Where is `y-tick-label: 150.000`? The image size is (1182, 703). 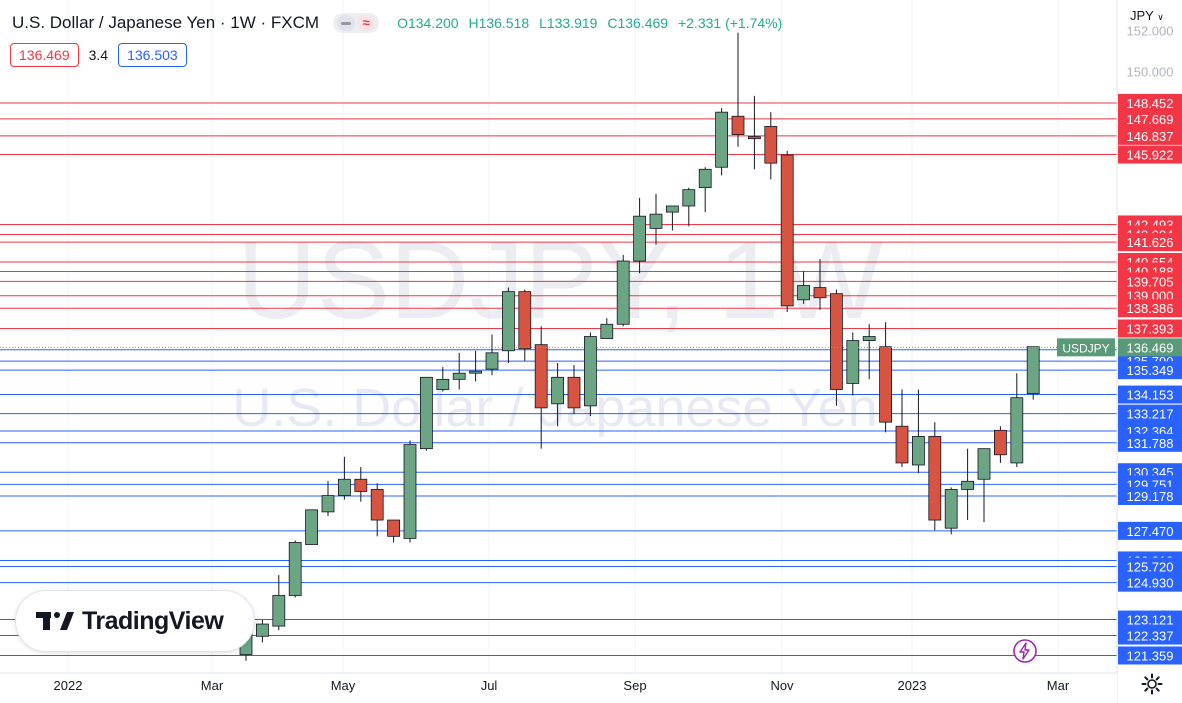 y-tick-label: 150.000 is located at coordinates (1150, 71).